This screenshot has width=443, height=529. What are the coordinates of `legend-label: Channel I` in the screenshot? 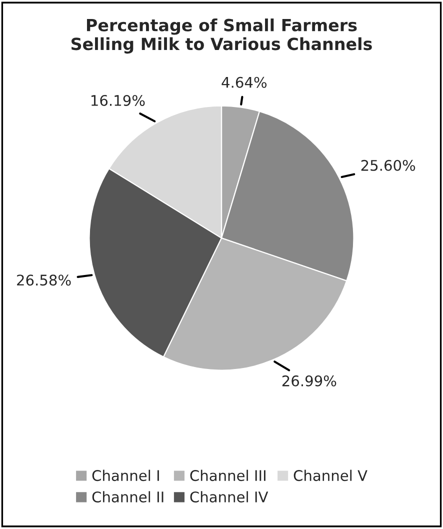 It's located at (125, 476).